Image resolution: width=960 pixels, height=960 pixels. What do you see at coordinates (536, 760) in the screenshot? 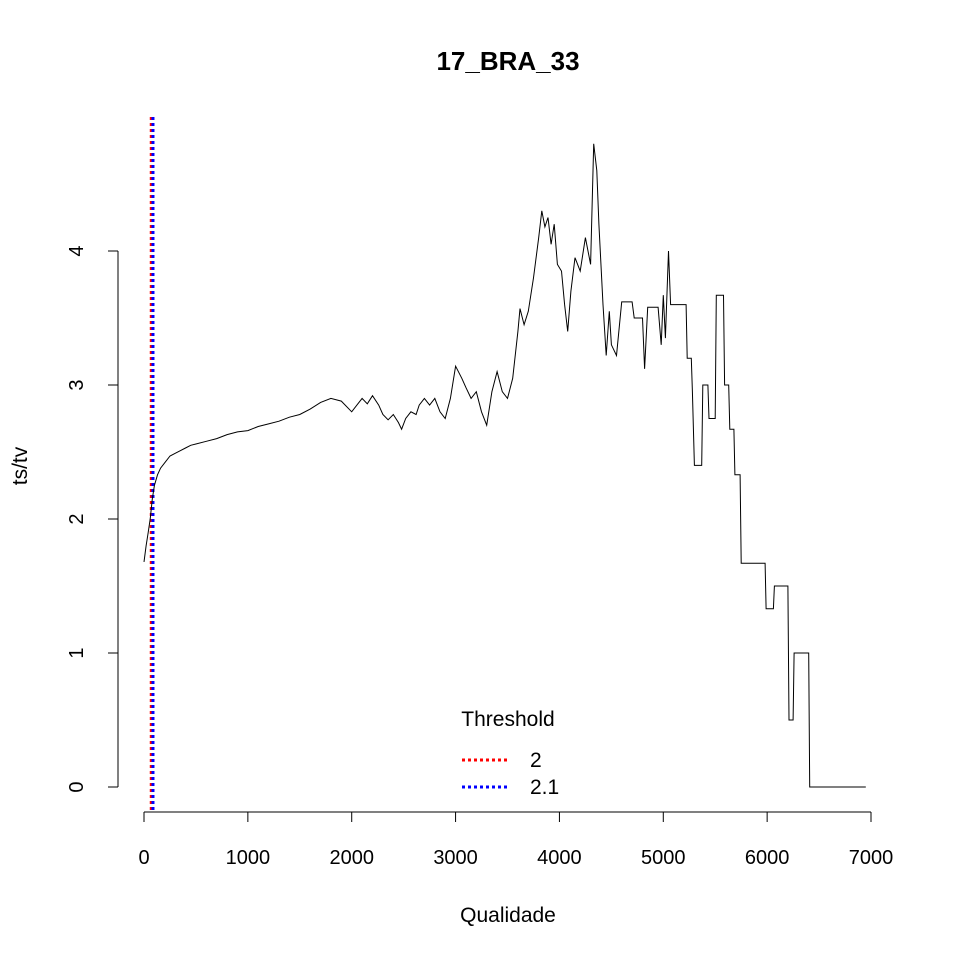
I see `legend-label-1: 2` at bounding box center [536, 760].